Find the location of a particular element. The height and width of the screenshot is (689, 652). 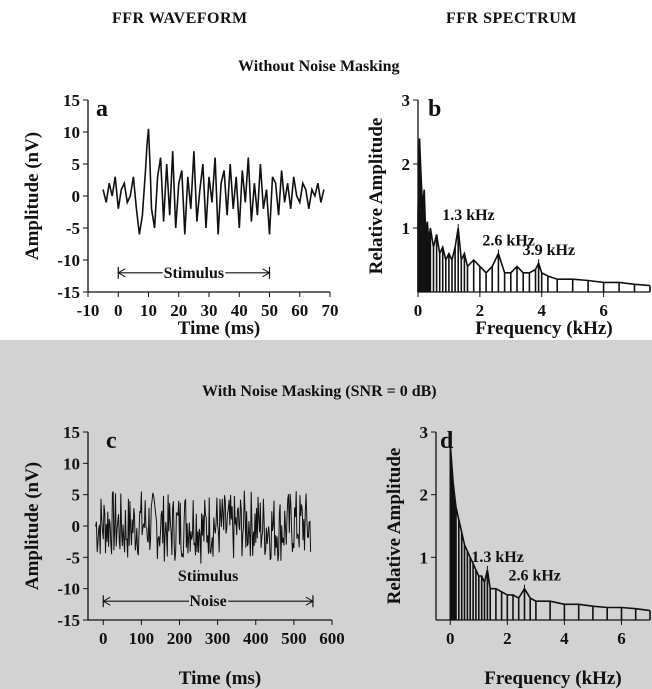

y-tick-label-a: -15 is located at coordinates (68, 292).